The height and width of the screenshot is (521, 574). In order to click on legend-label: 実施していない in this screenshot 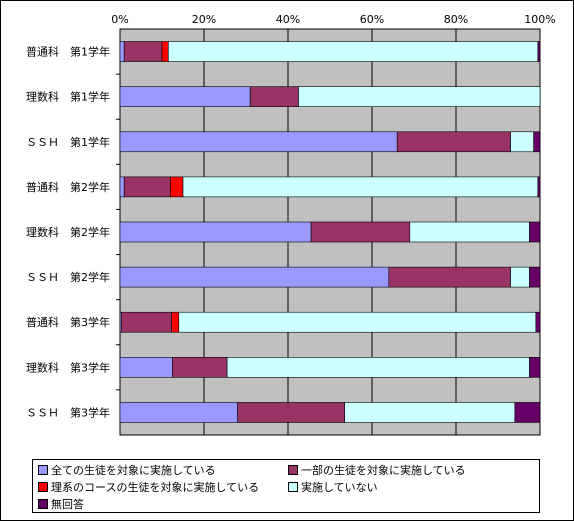, I will do `click(339, 487)`.